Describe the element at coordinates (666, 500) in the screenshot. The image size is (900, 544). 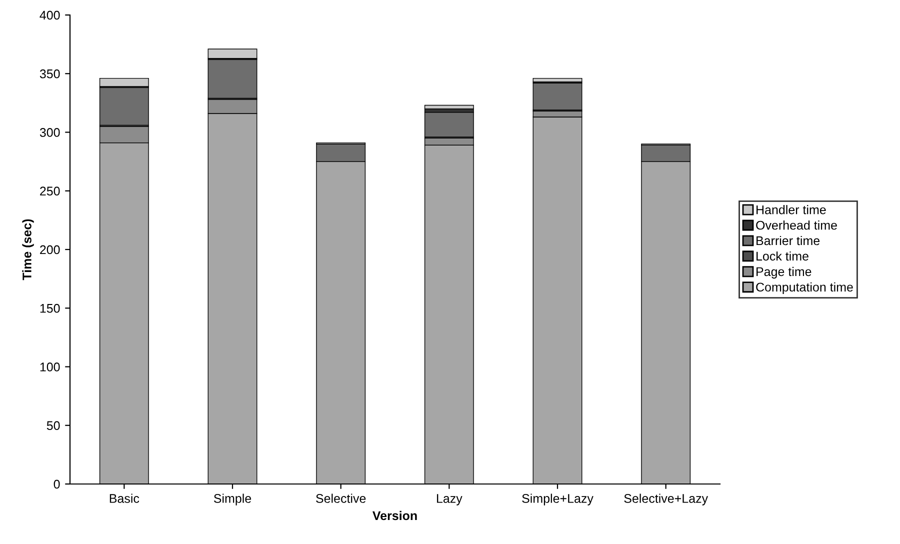
I see `x-tick-label: Selective+Lazy` at that location.